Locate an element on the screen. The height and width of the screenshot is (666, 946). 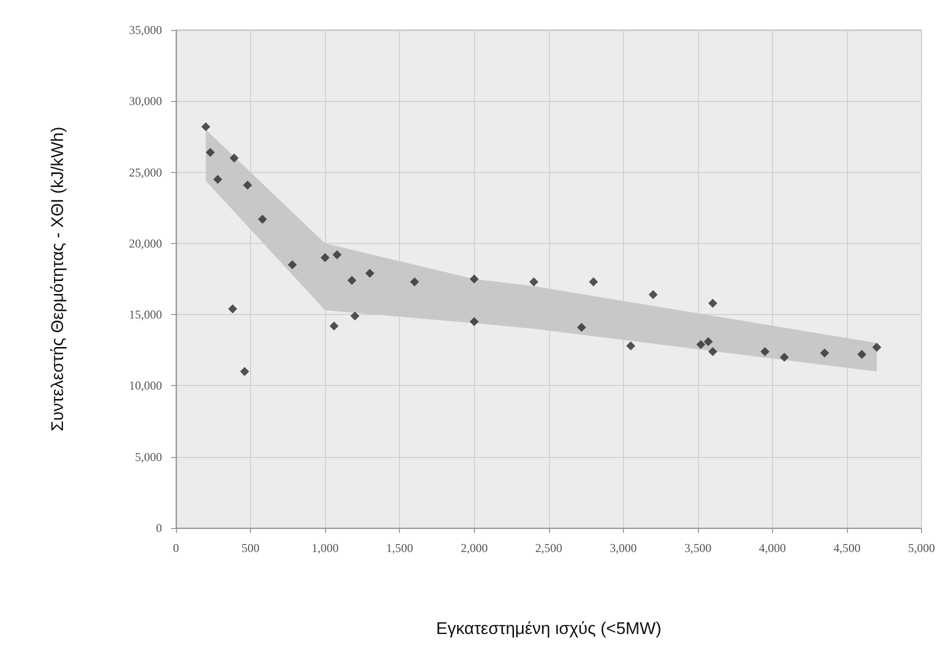
y-tick-label: 25,000 is located at coordinates (145, 172).